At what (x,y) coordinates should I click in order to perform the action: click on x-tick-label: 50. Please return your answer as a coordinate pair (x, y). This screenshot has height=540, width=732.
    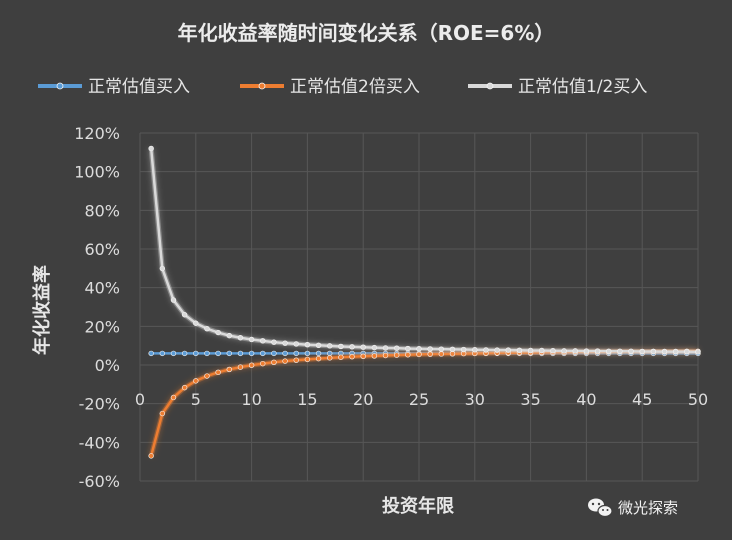
    Looking at the image, I should click on (698, 399).